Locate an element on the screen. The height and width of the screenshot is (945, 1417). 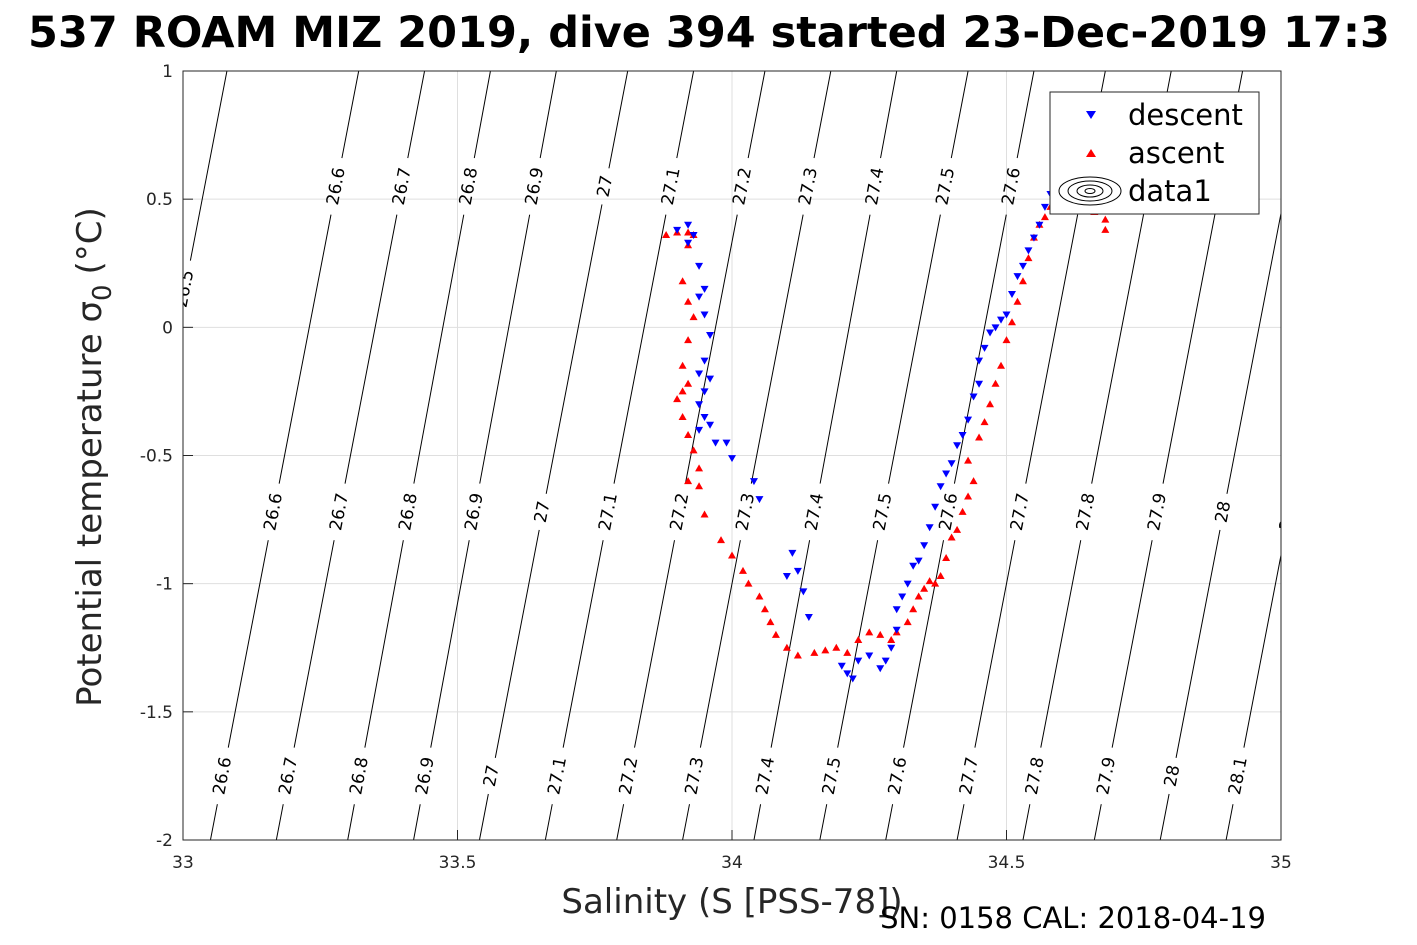
x-axis-label: Salinity (S [PSS-78]) is located at coordinates (731, 902).